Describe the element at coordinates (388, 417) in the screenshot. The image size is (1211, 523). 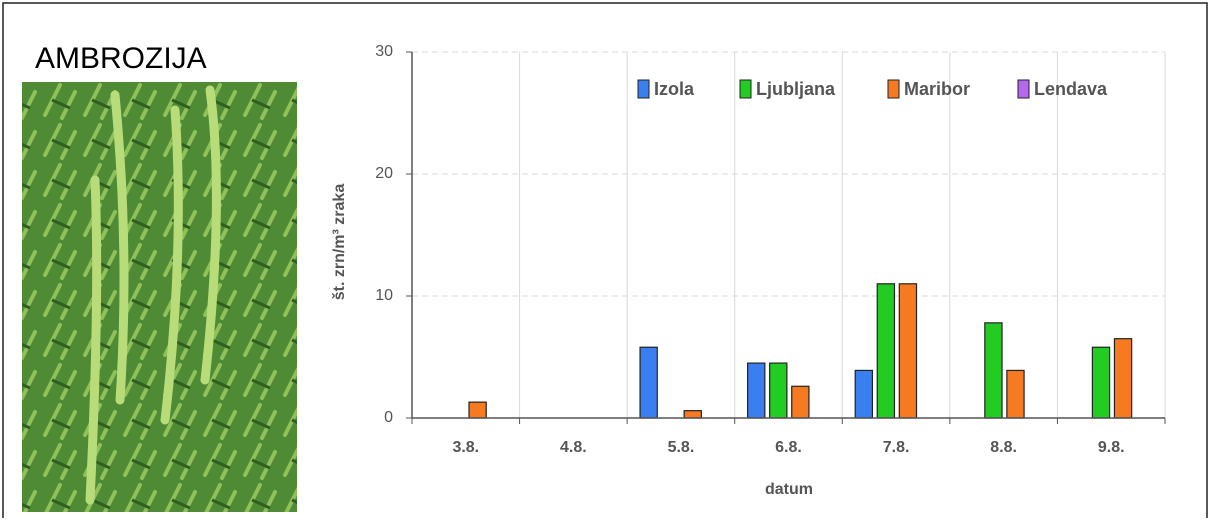
I see `y-tick-label: 0` at that location.